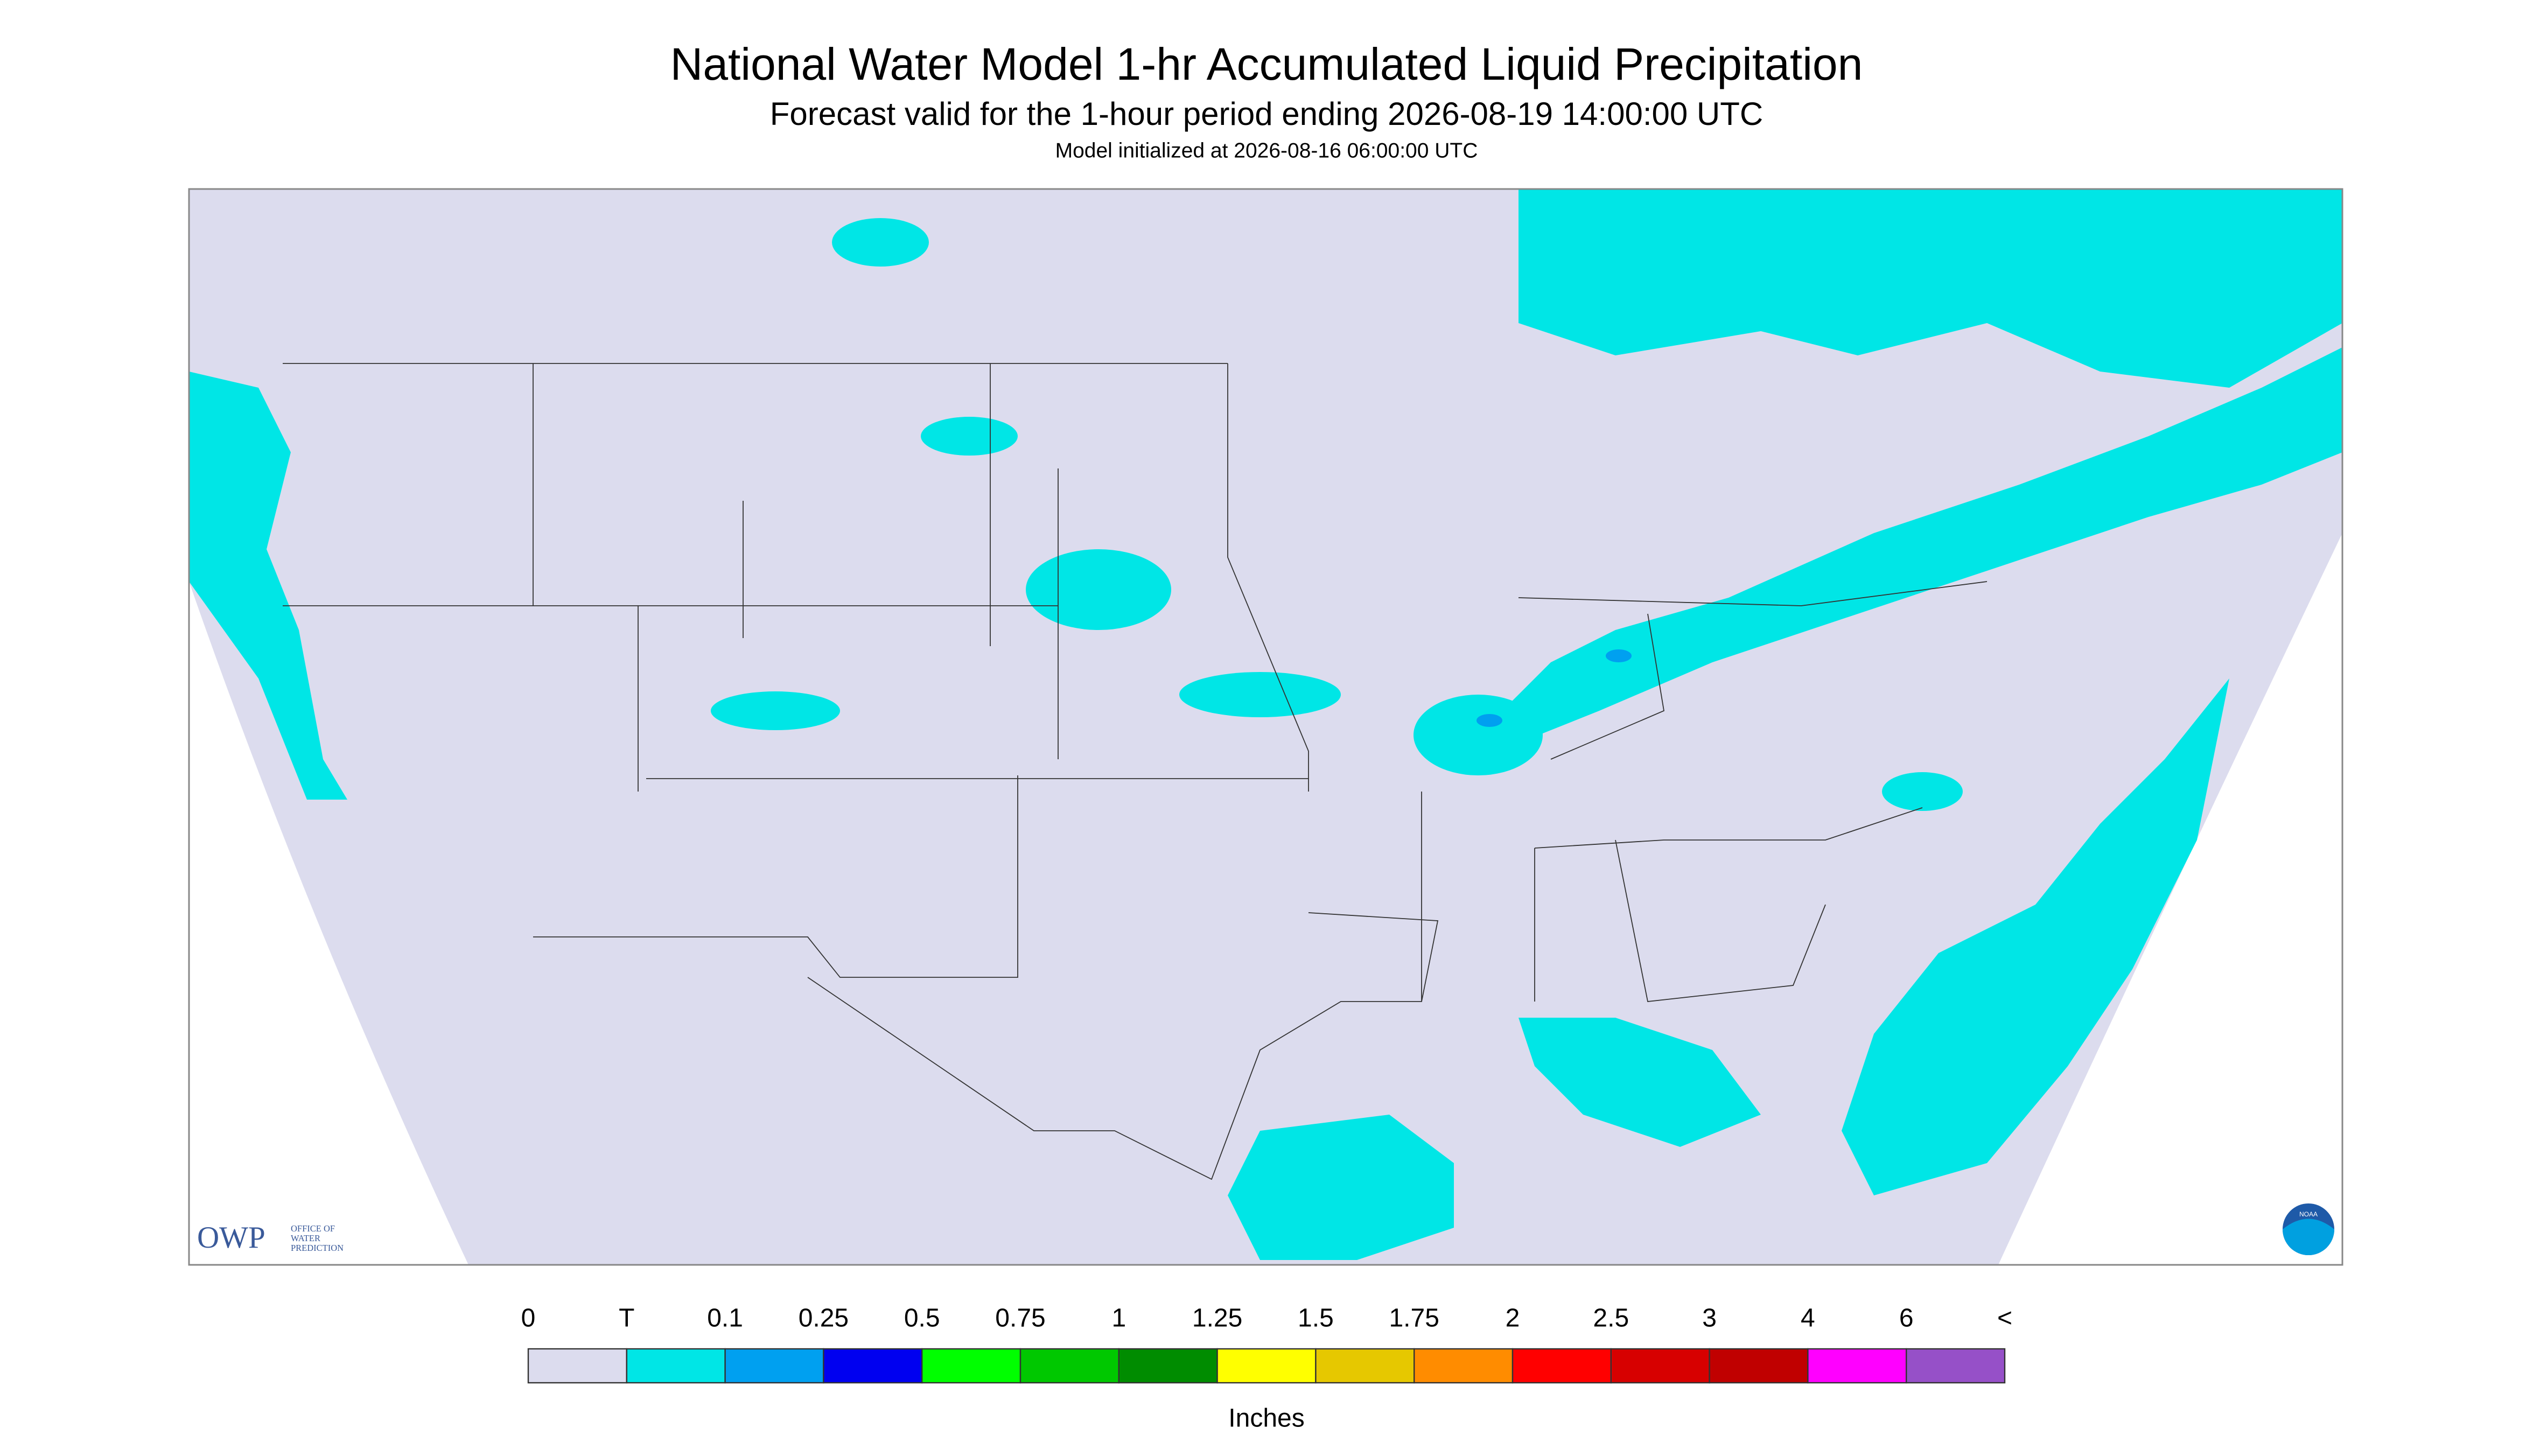 The image size is (2533, 1456). Describe the element at coordinates (627, 1318) in the screenshot. I see `legend-label: T` at that location.